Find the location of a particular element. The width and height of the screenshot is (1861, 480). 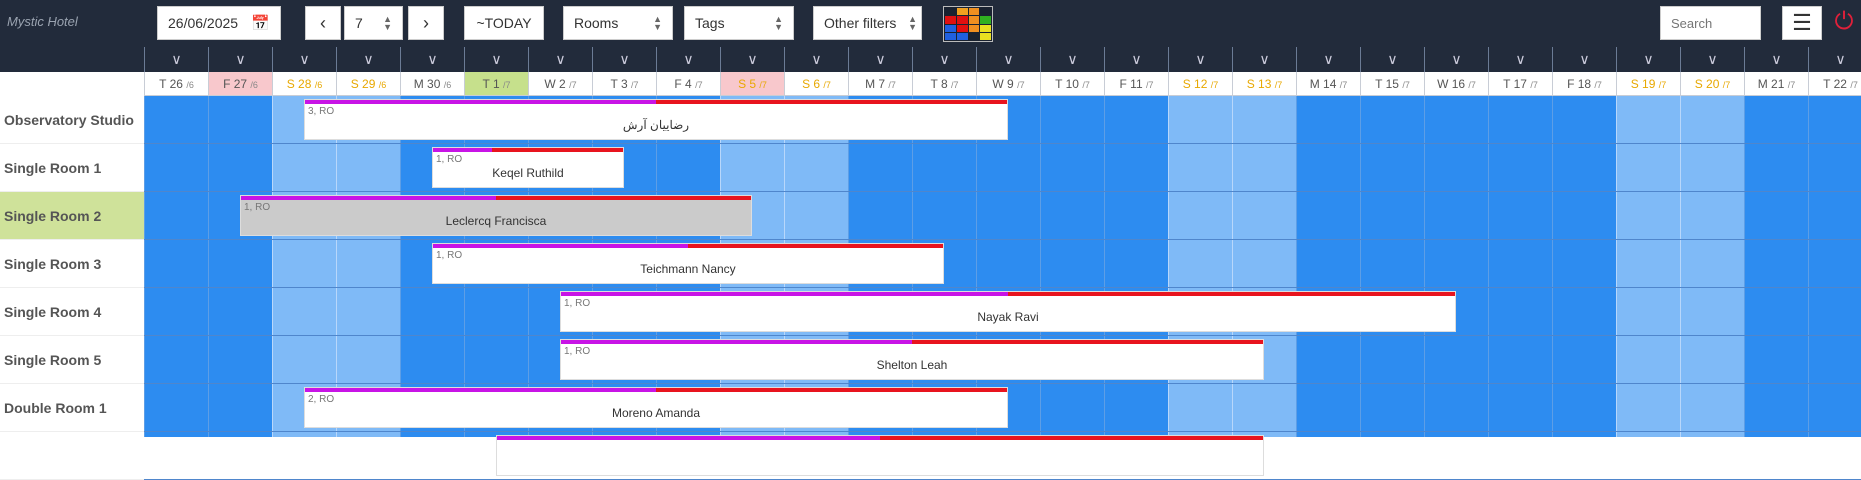

booking-bar is located at coordinates (880, 455).